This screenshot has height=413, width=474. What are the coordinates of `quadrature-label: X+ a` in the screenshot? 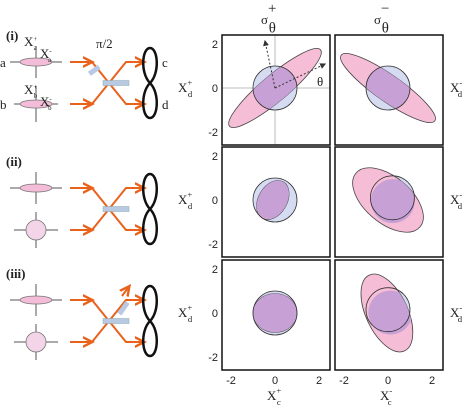 It's located at (30, 43).